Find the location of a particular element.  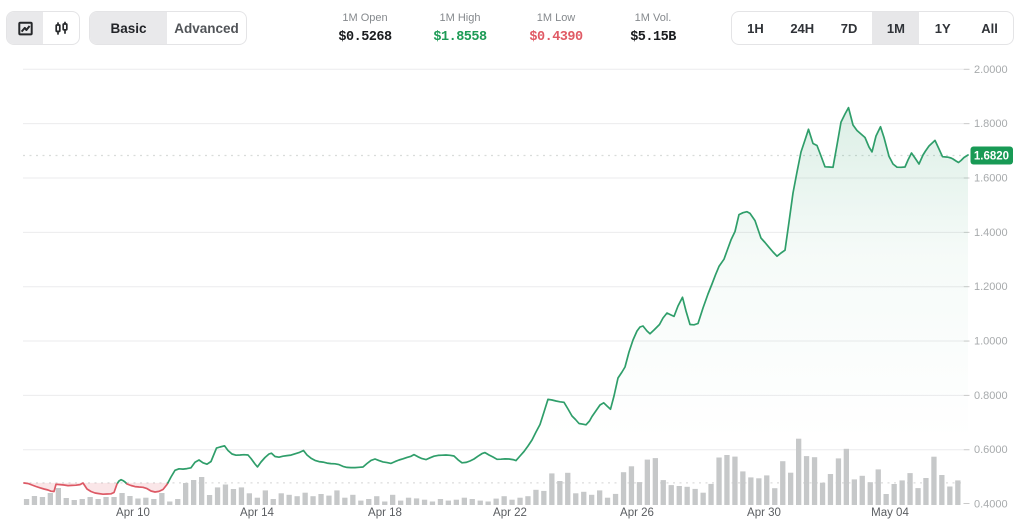

svg-text: Apr 14 is located at coordinates (257, 513).